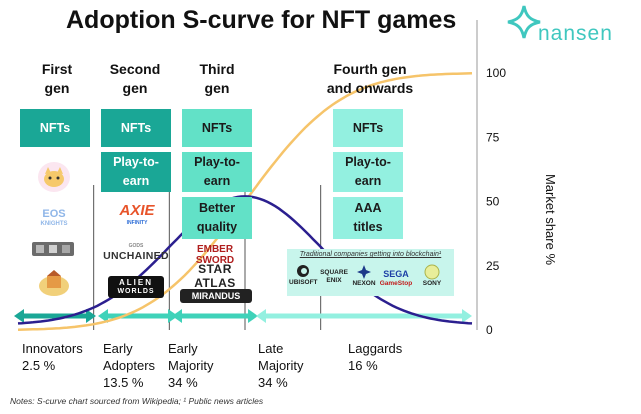  I want to click on stage-early-adopters: Early Adopters 13.5 %, so click(129, 365).